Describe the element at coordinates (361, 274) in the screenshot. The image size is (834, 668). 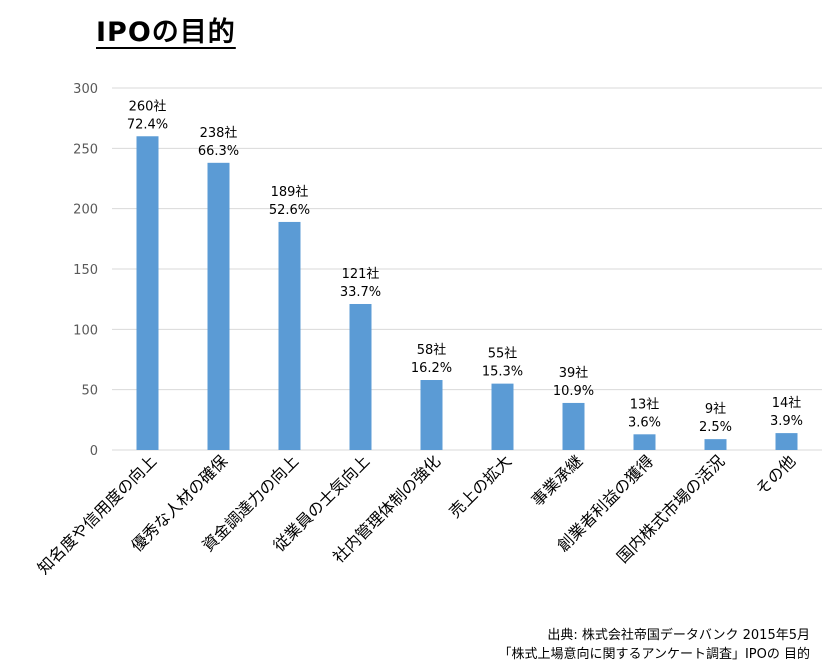
I see `count-label: 121社` at that location.